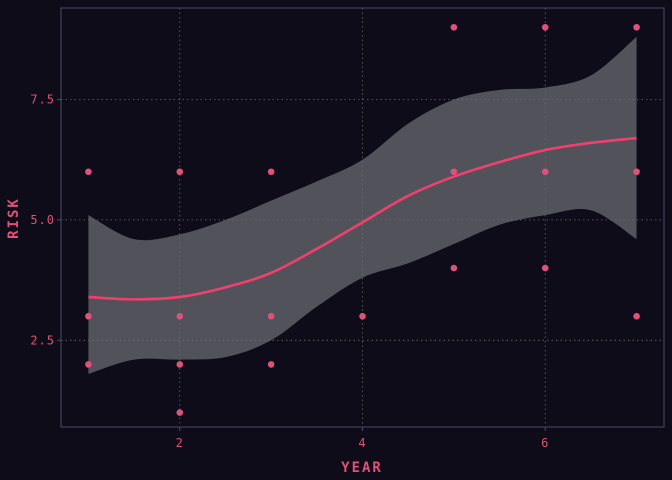  I want to click on y-axis-title: RISK, so click(14, 218).